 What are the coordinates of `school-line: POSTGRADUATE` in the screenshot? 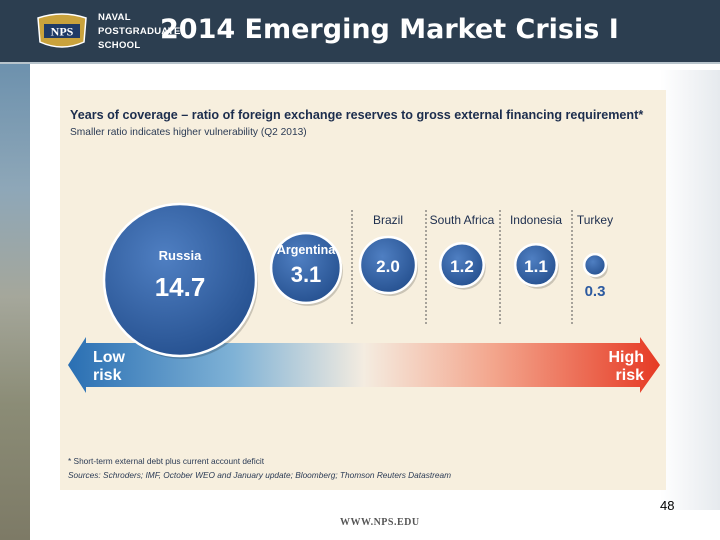 It's located at (139, 31).